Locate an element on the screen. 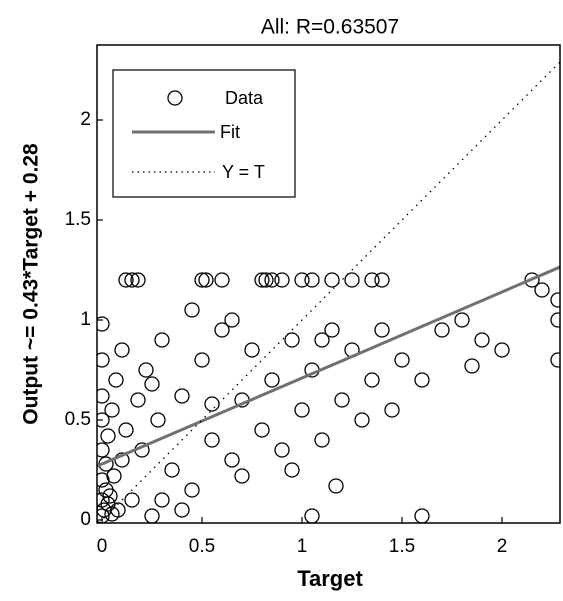 This screenshot has width=563, height=601. x-tick-label: 0 is located at coordinates (102, 546).